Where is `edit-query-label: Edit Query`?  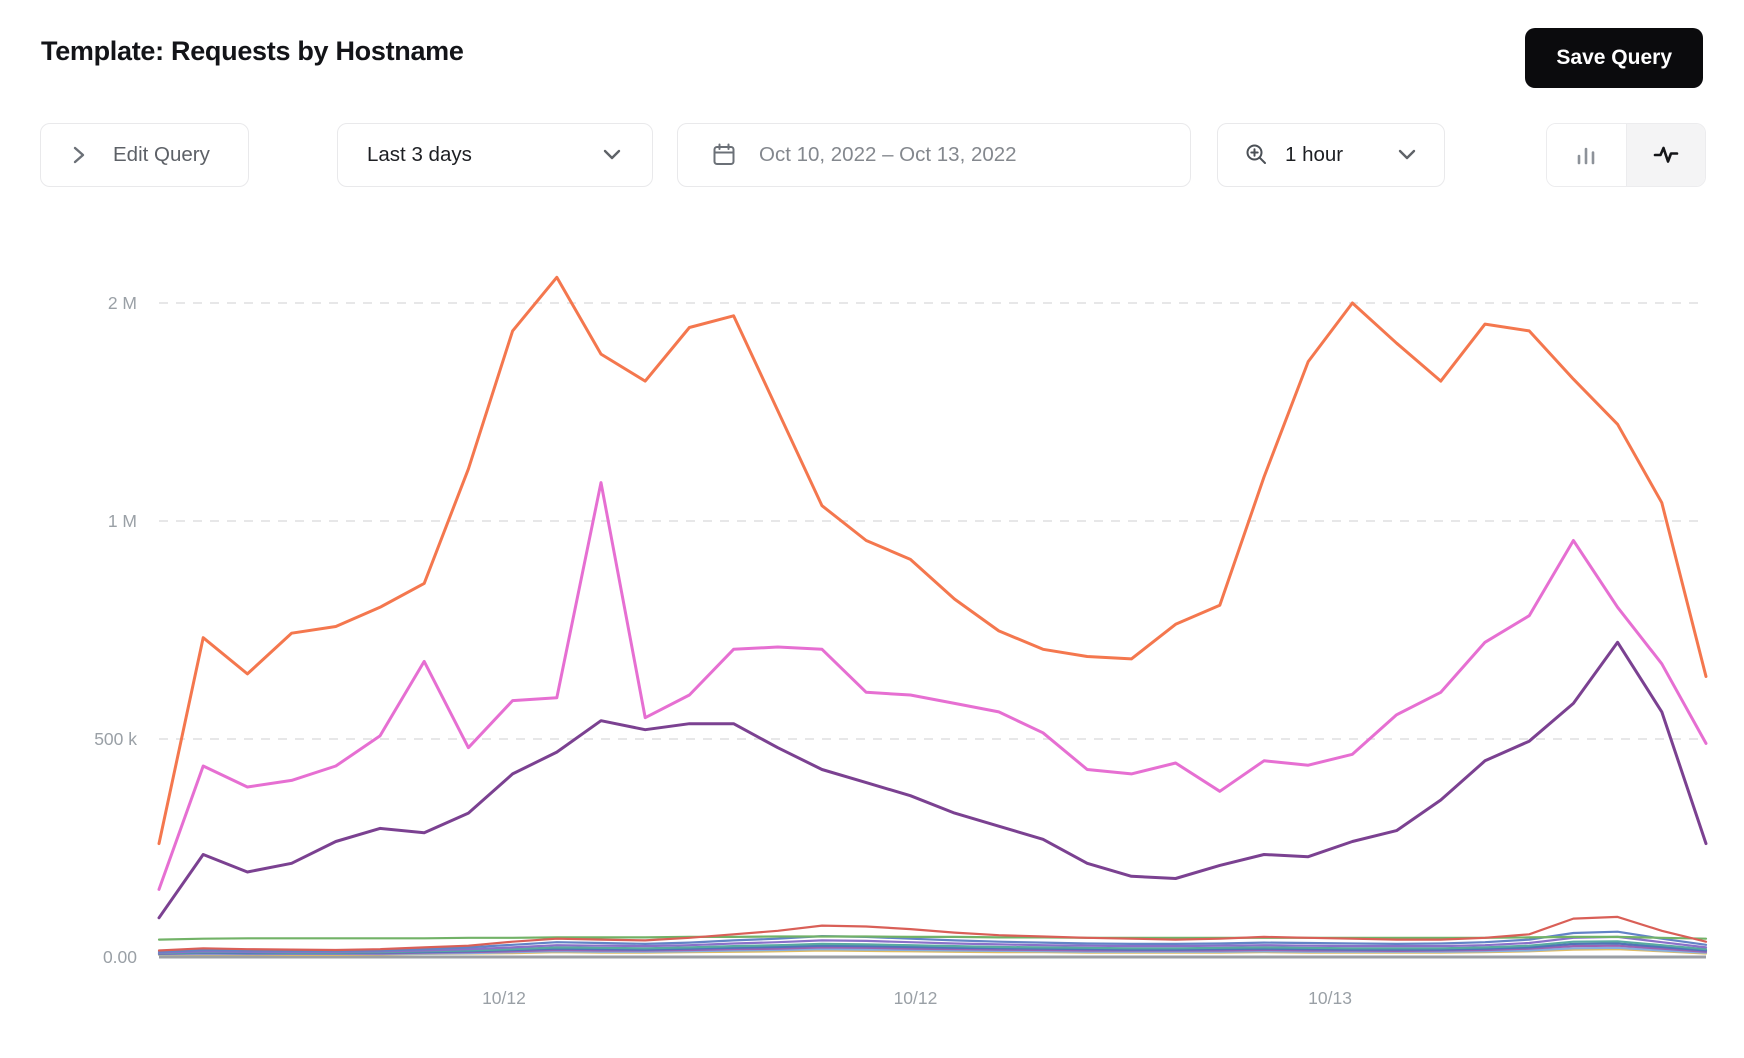 edit-query-label: Edit Query is located at coordinates (161, 154).